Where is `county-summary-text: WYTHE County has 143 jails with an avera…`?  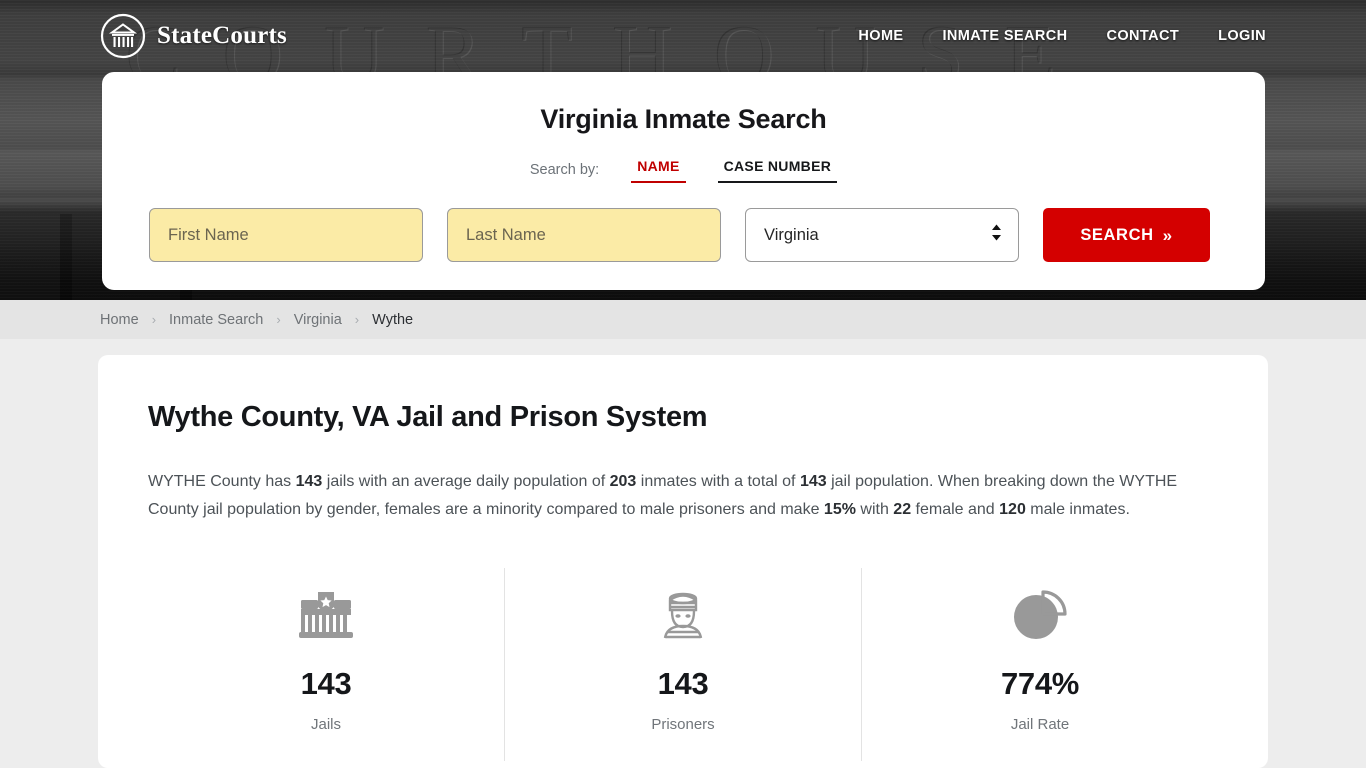 county-summary-text: WYTHE County has 143 jails with an avera… is located at coordinates (663, 495).